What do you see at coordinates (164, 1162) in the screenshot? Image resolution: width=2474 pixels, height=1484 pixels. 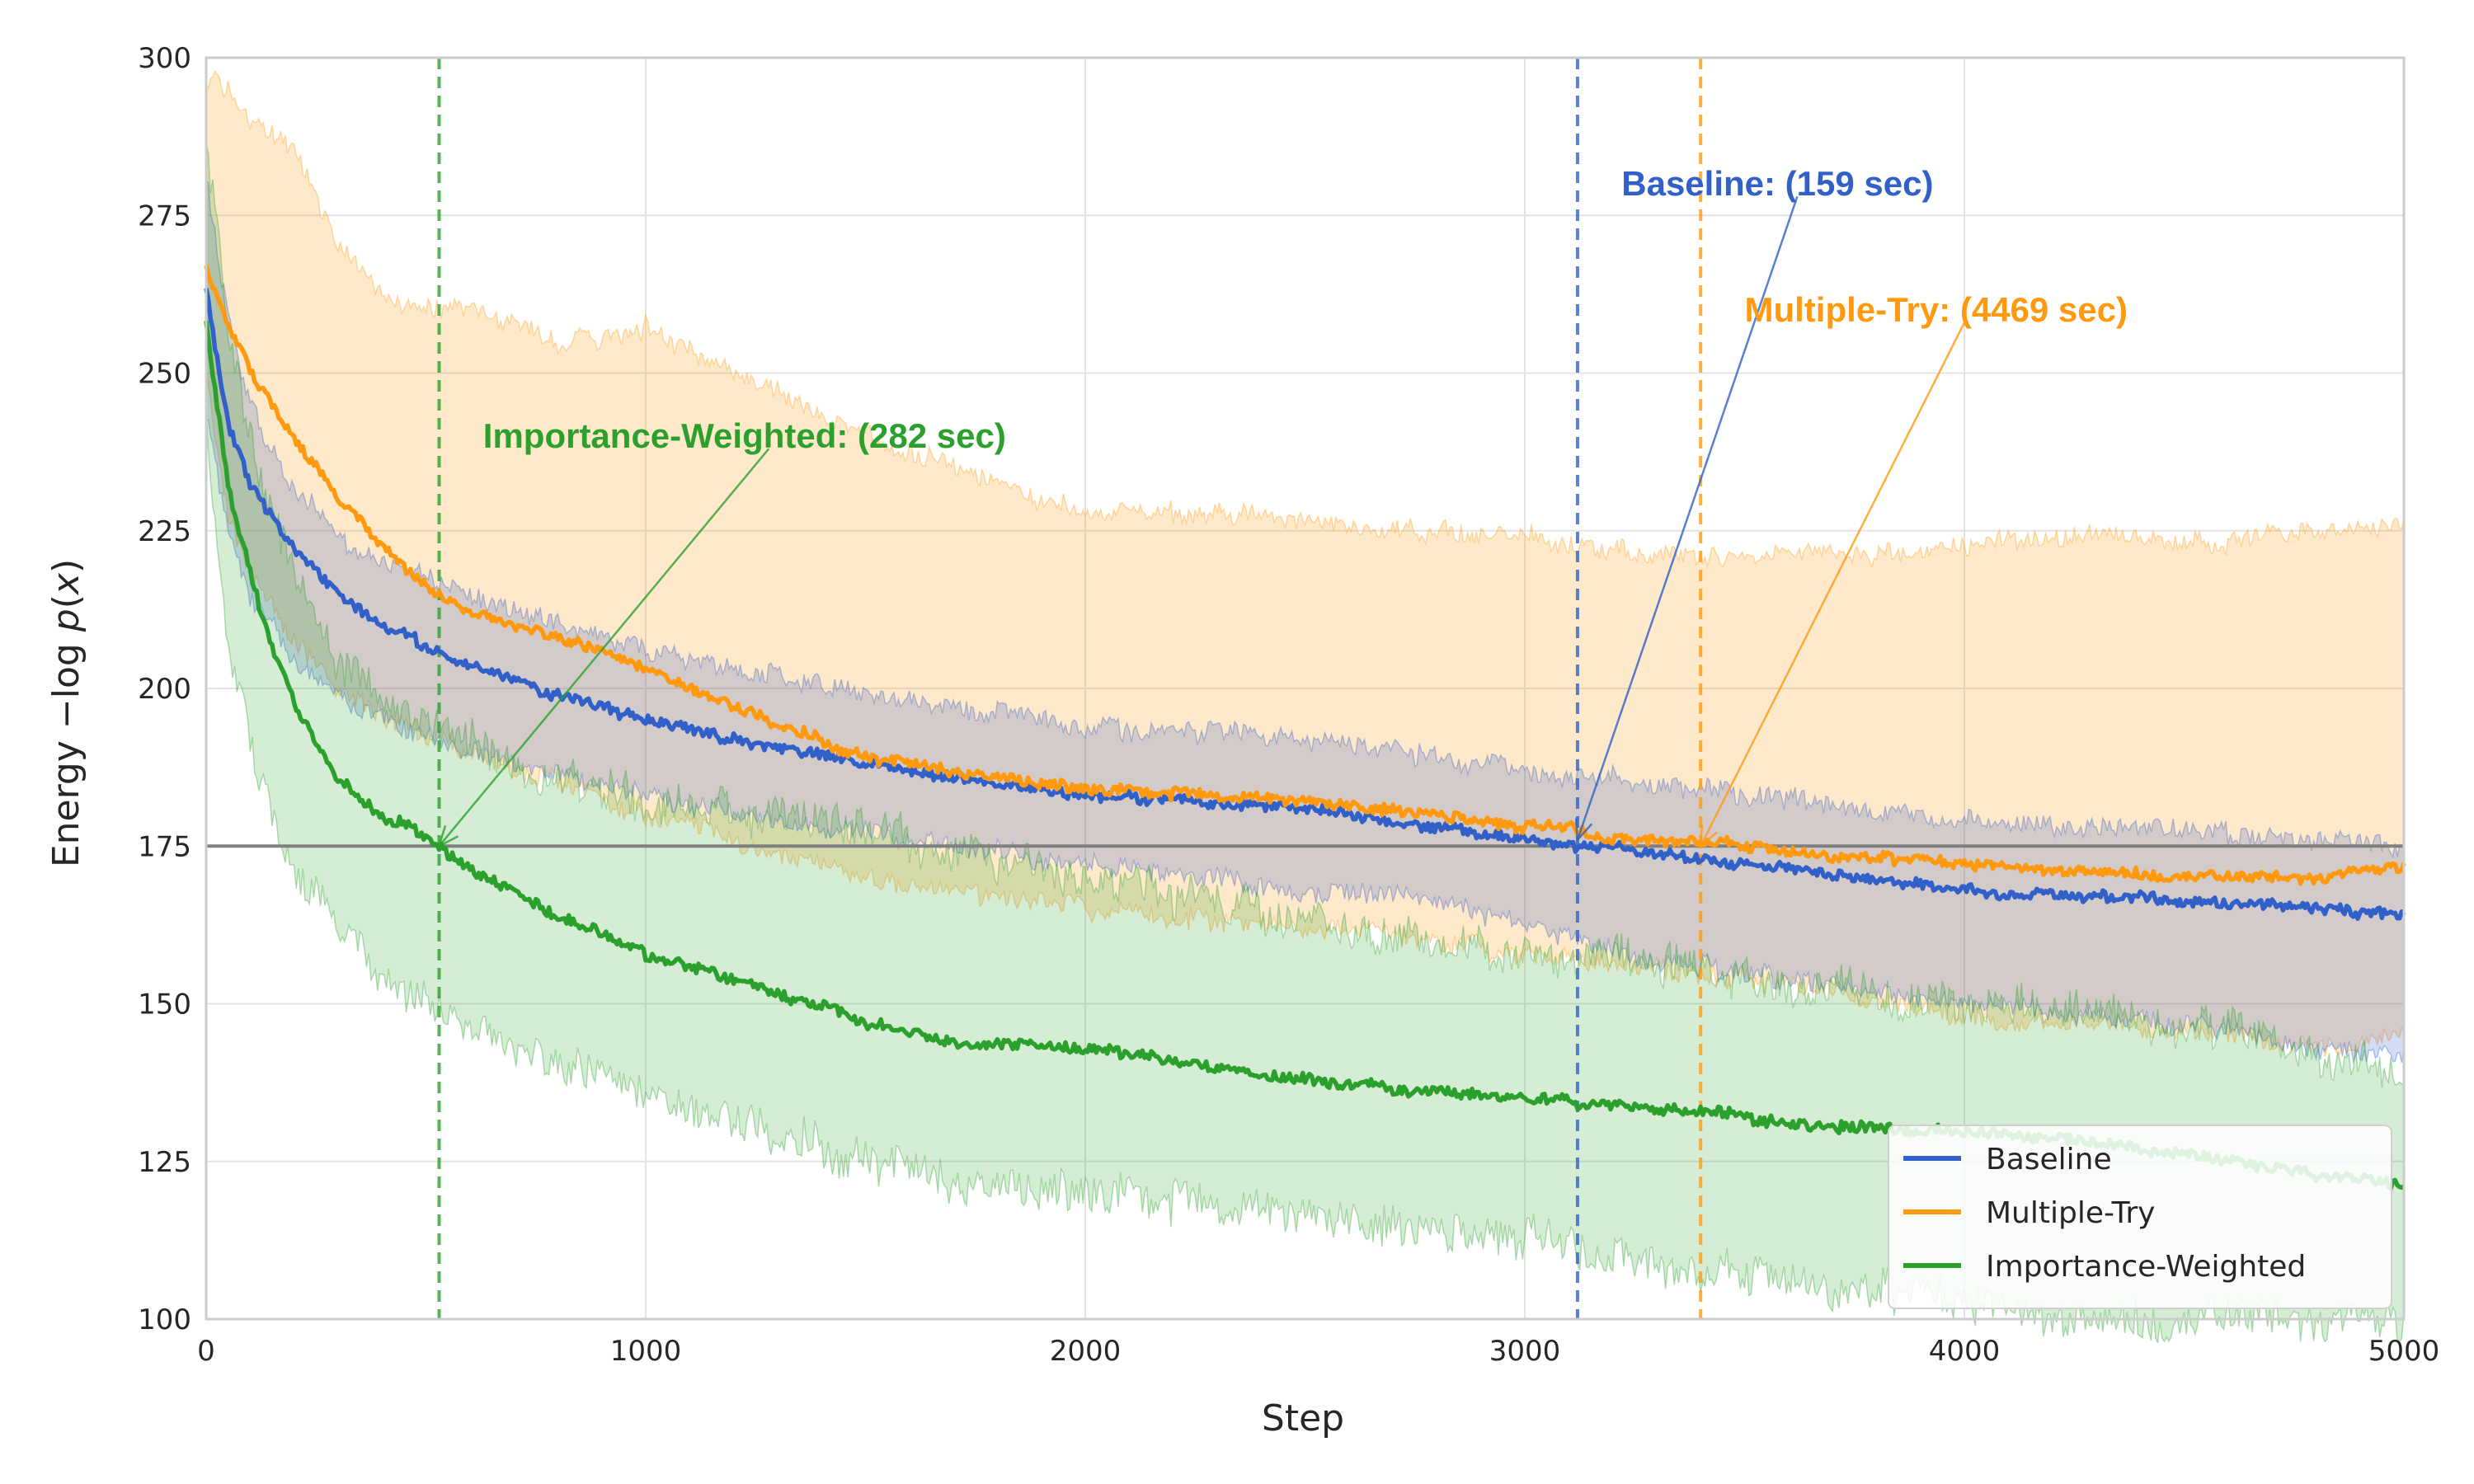 I see `y-tick-label: 125` at bounding box center [164, 1162].